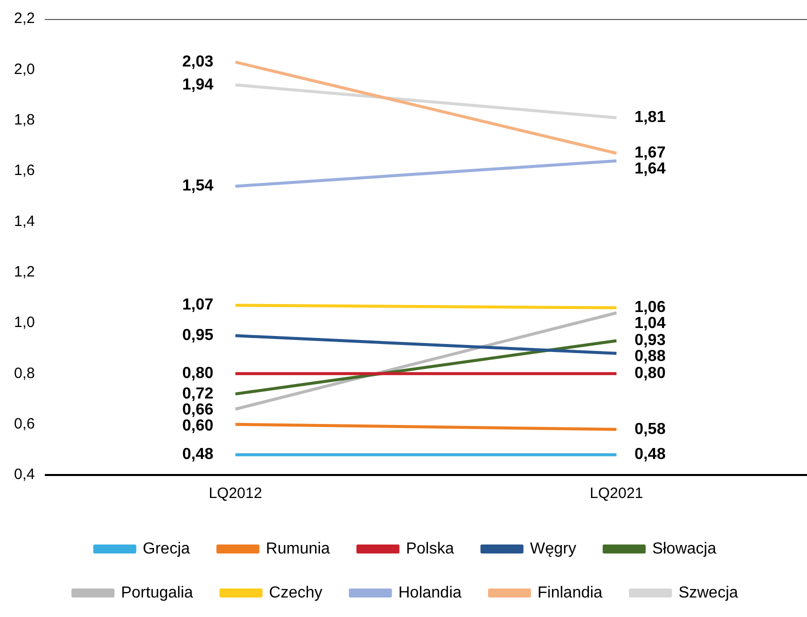 The height and width of the screenshot is (617, 807). Describe the element at coordinates (24, 69) in the screenshot. I see `y-tick-label: 2,0` at that location.